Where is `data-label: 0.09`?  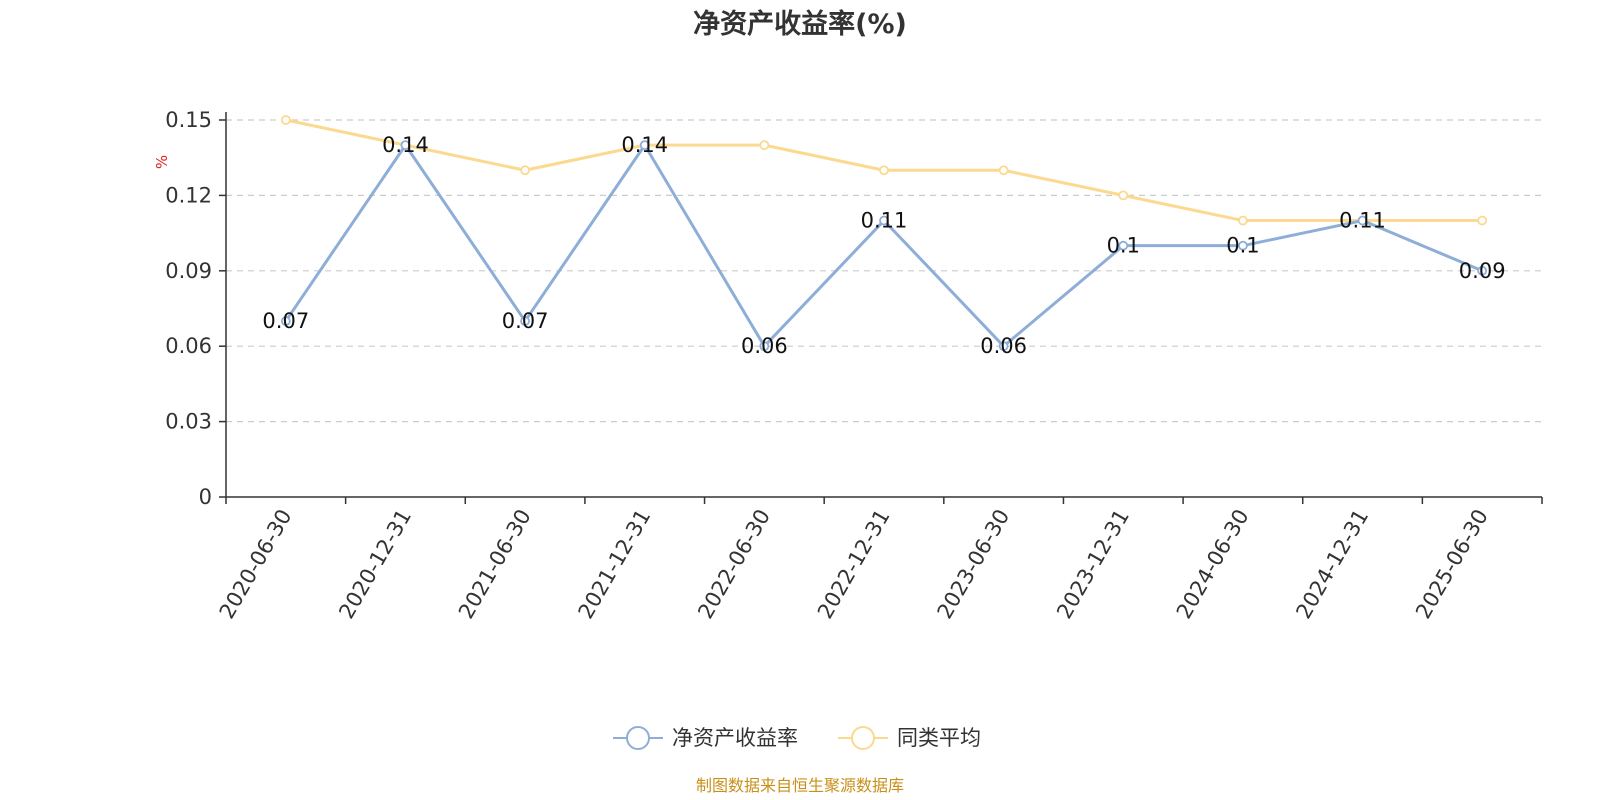 data-label: 0.09 is located at coordinates (1482, 271).